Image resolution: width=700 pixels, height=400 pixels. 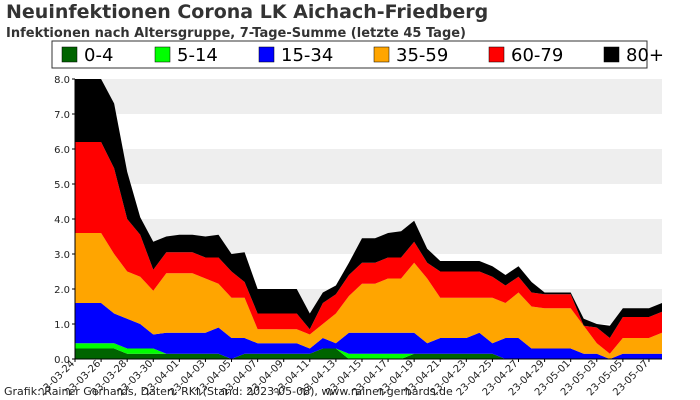 What do you see at coordinates (197, 55) in the screenshot?
I see `legend-label: 5-14` at bounding box center [197, 55].